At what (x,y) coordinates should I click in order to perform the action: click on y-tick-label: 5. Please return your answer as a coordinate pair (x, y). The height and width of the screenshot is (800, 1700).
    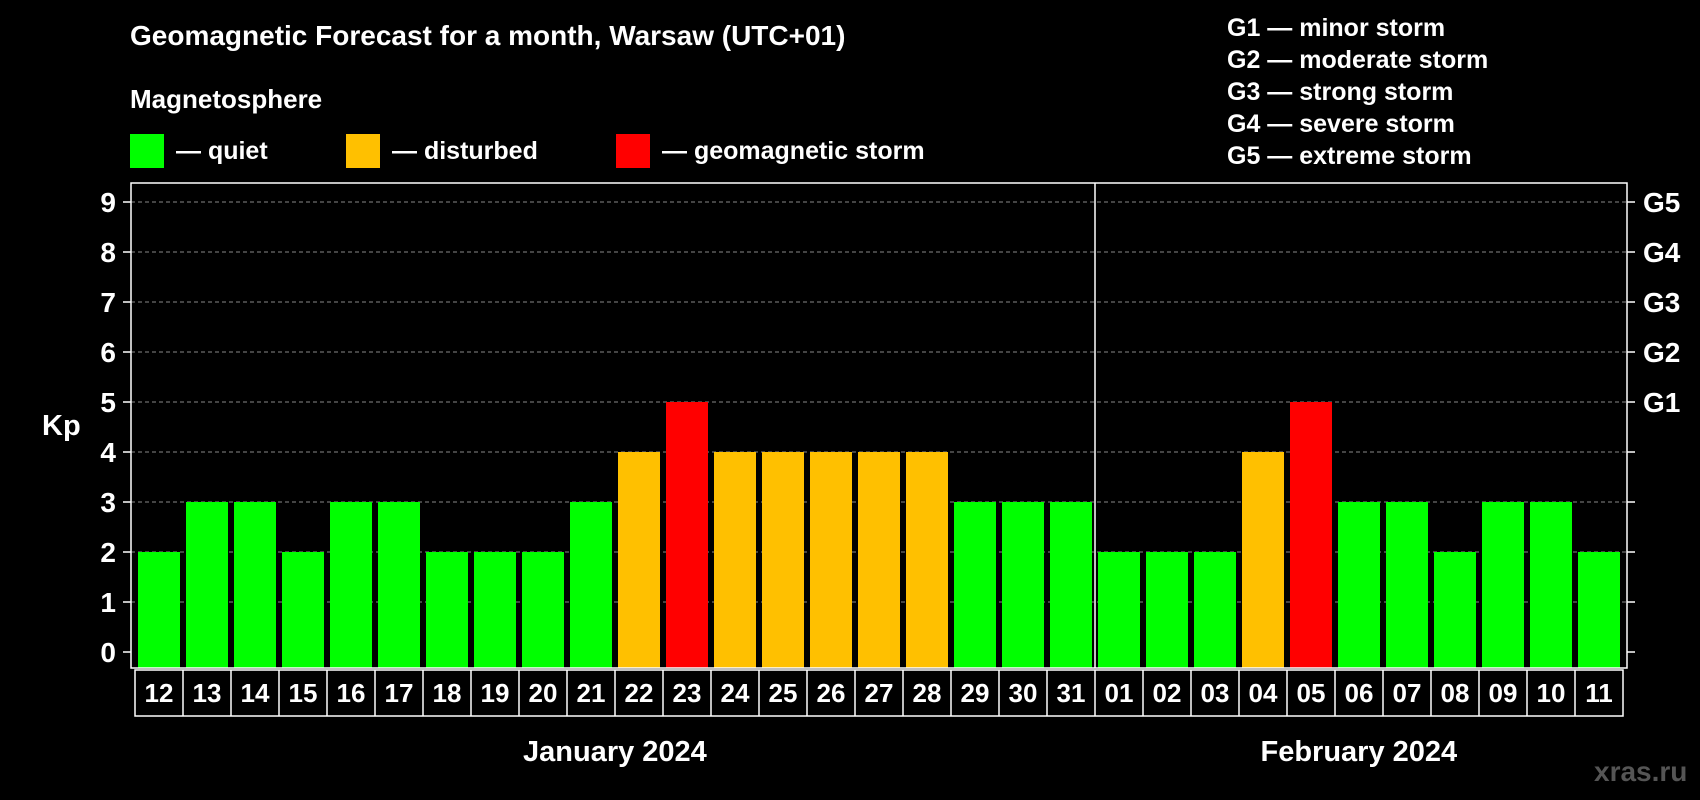
    Looking at the image, I should click on (108, 402).